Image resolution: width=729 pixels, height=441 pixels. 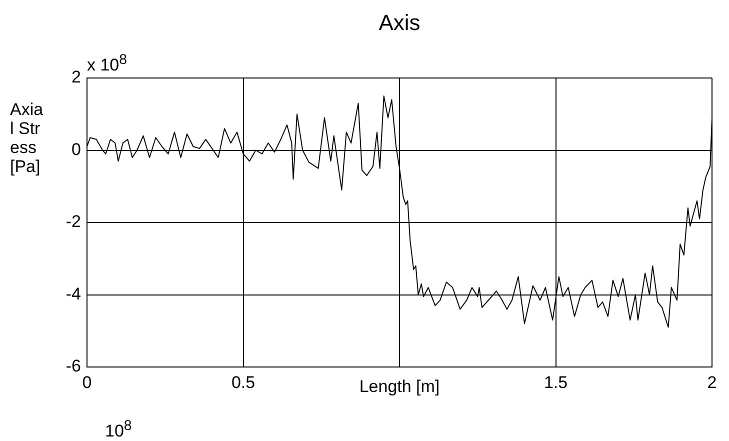 I want to click on y-tick-label: -4, so click(x=73, y=294).